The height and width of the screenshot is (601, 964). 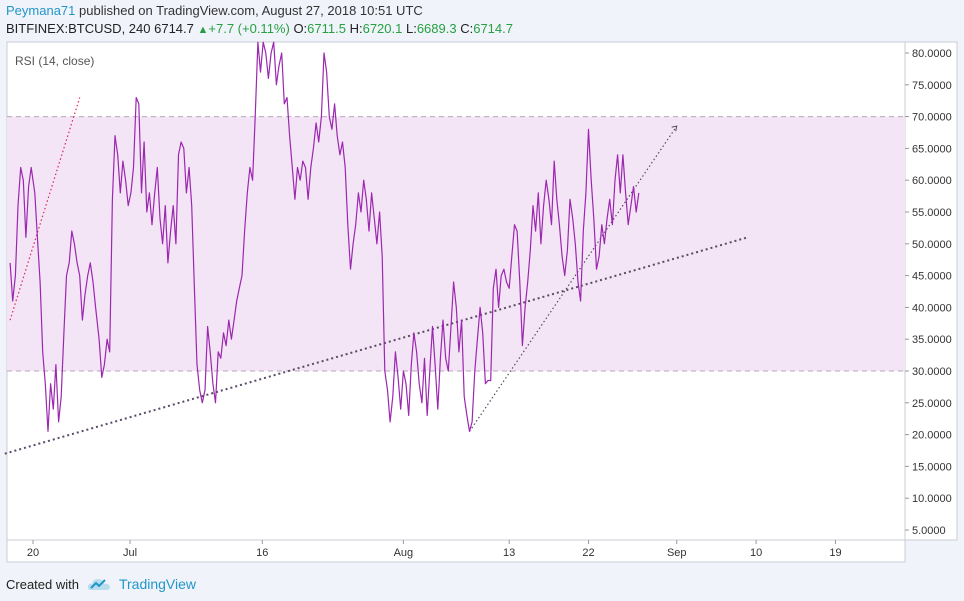 What do you see at coordinates (932, 86) in the screenshot?
I see `y-tick-label: 75.0000` at bounding box center [932, 86].